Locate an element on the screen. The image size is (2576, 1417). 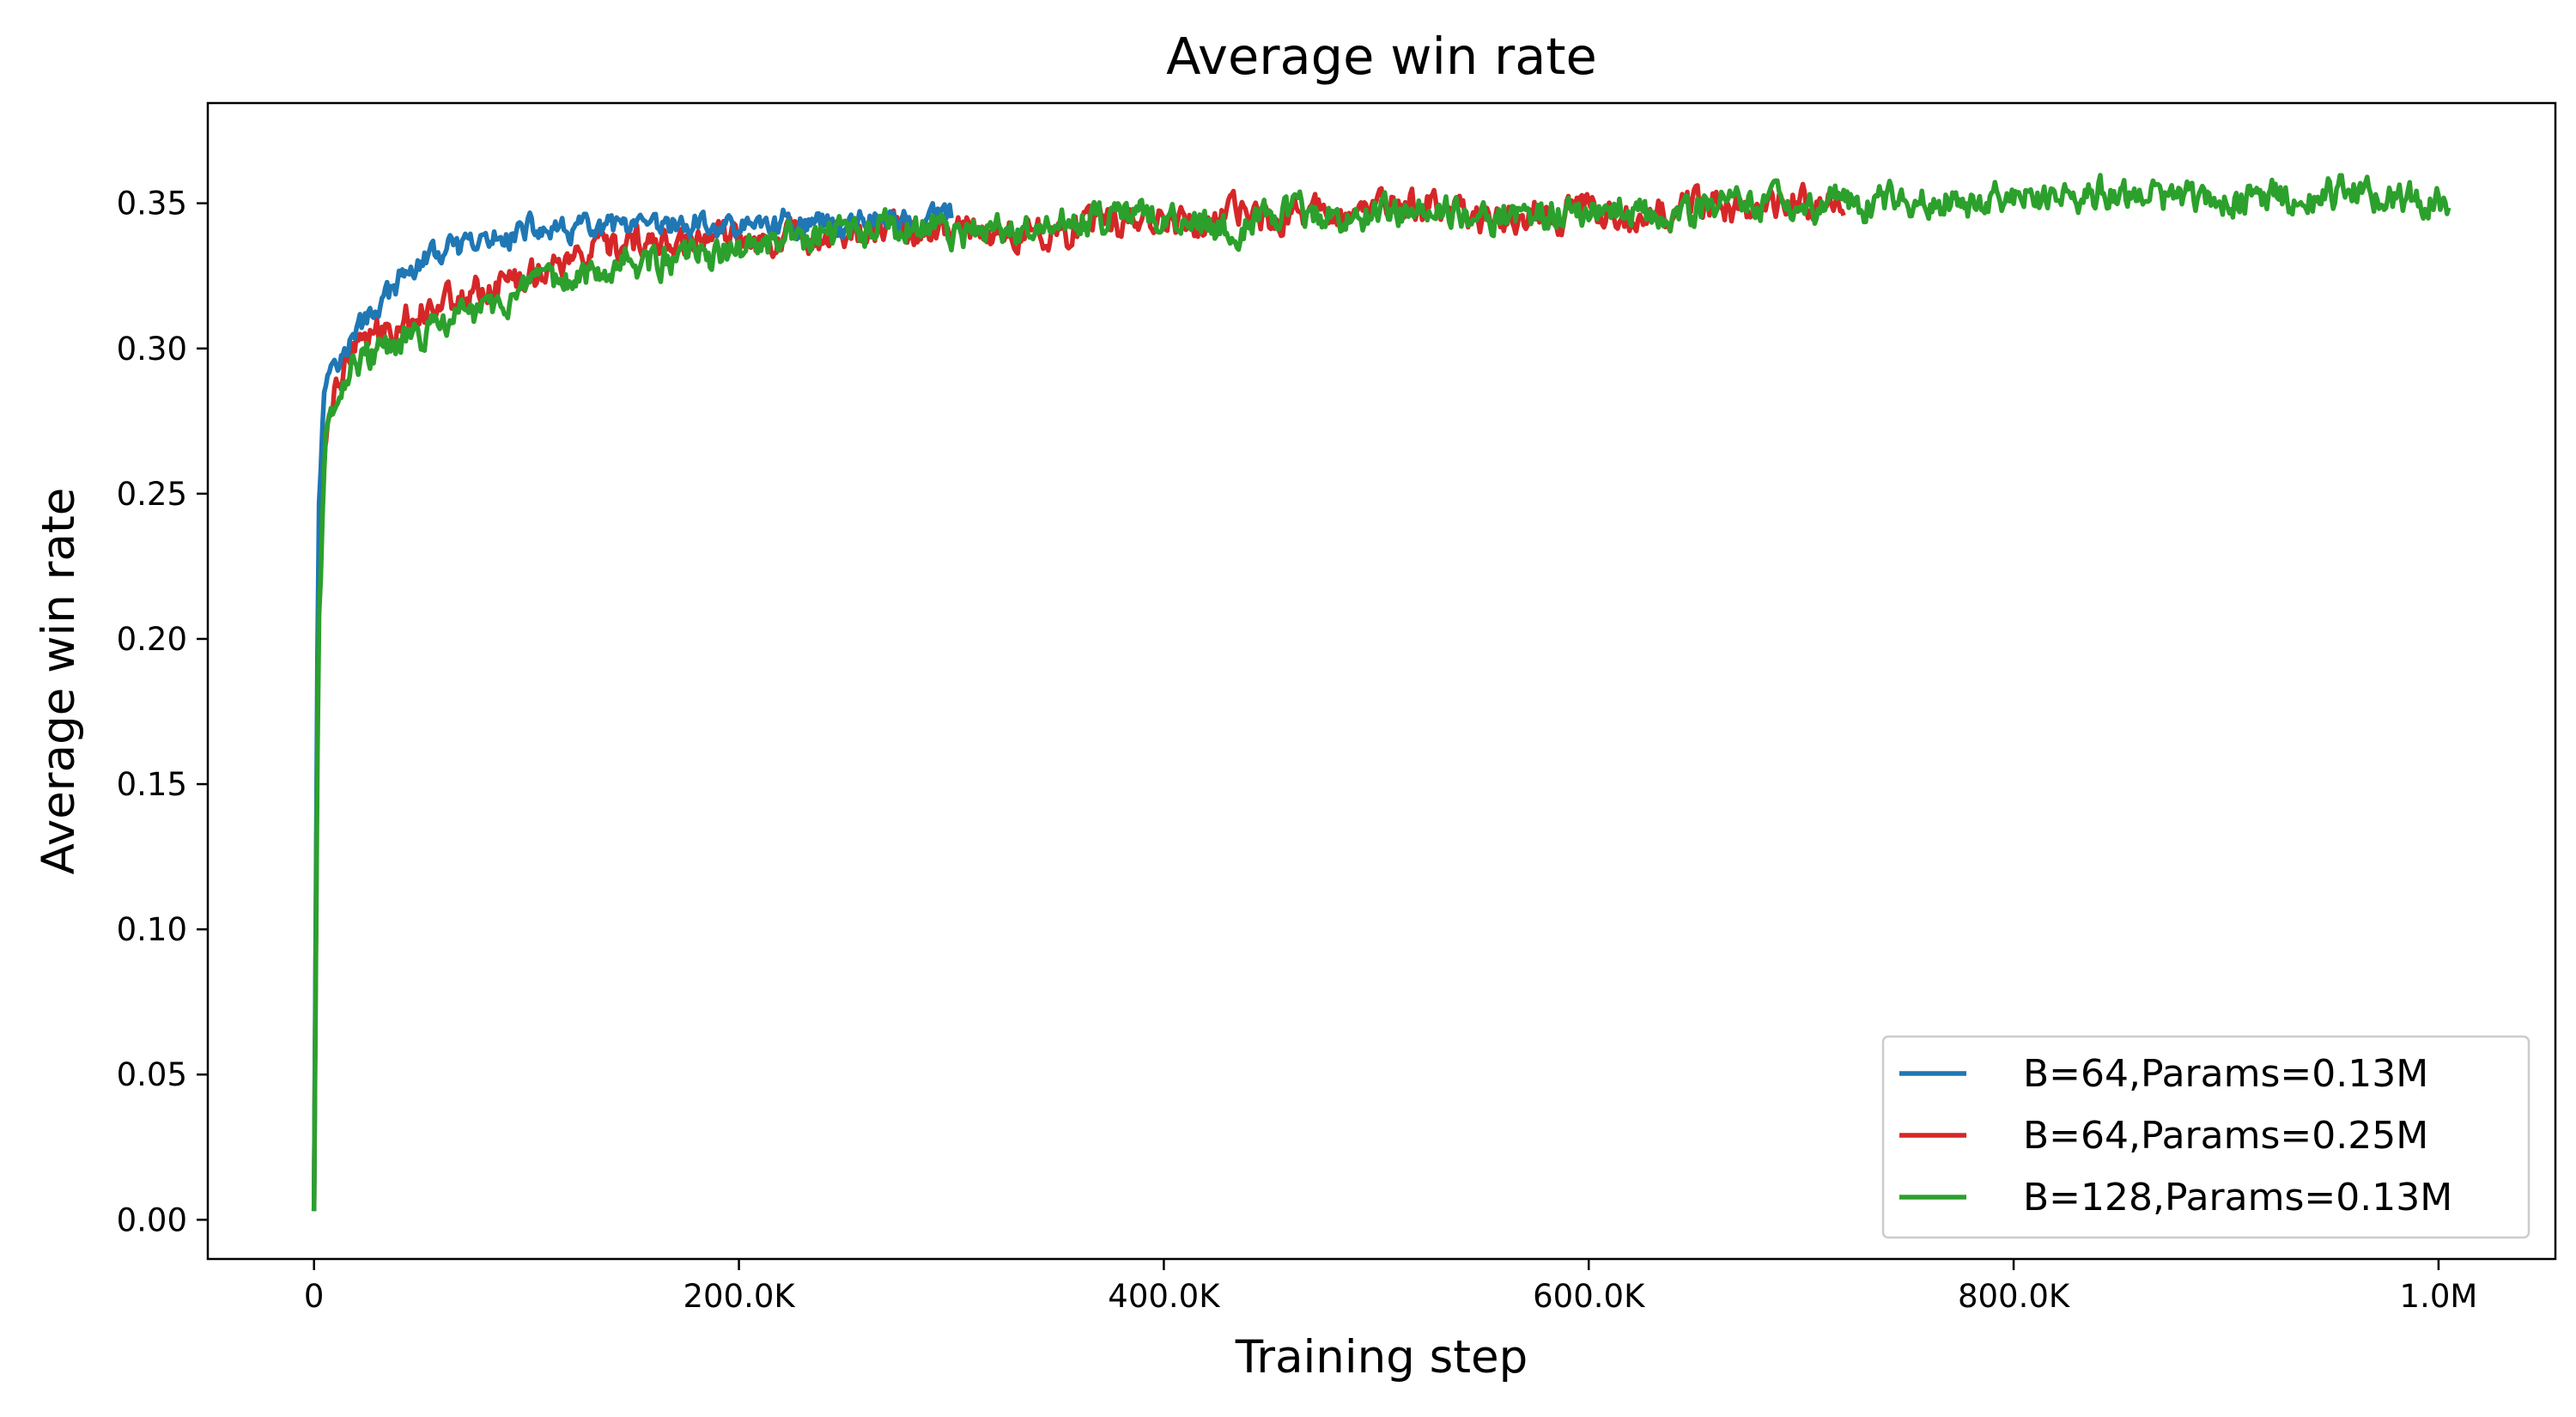
x-tick-label: 600.0K is located at coordinates (1590, 1296).